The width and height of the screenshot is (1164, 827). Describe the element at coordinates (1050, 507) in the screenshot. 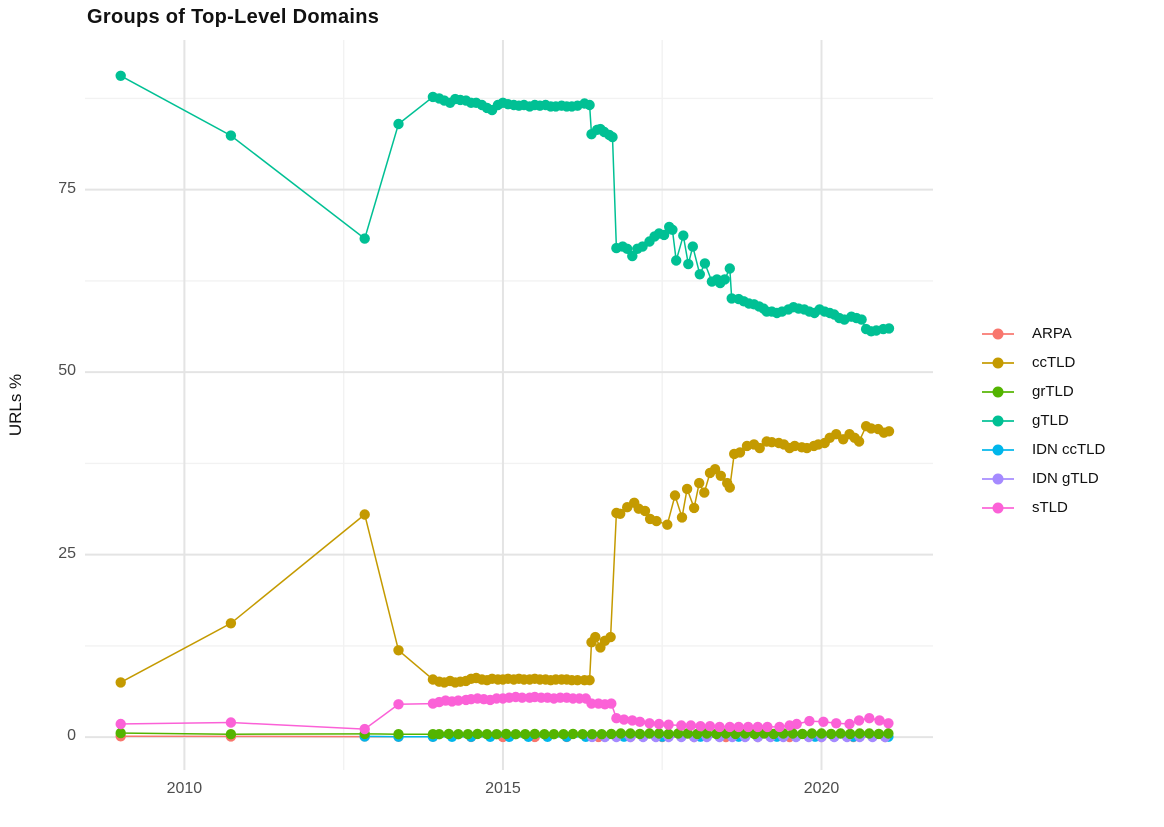

I see `legend-label: sTLD` at that location.